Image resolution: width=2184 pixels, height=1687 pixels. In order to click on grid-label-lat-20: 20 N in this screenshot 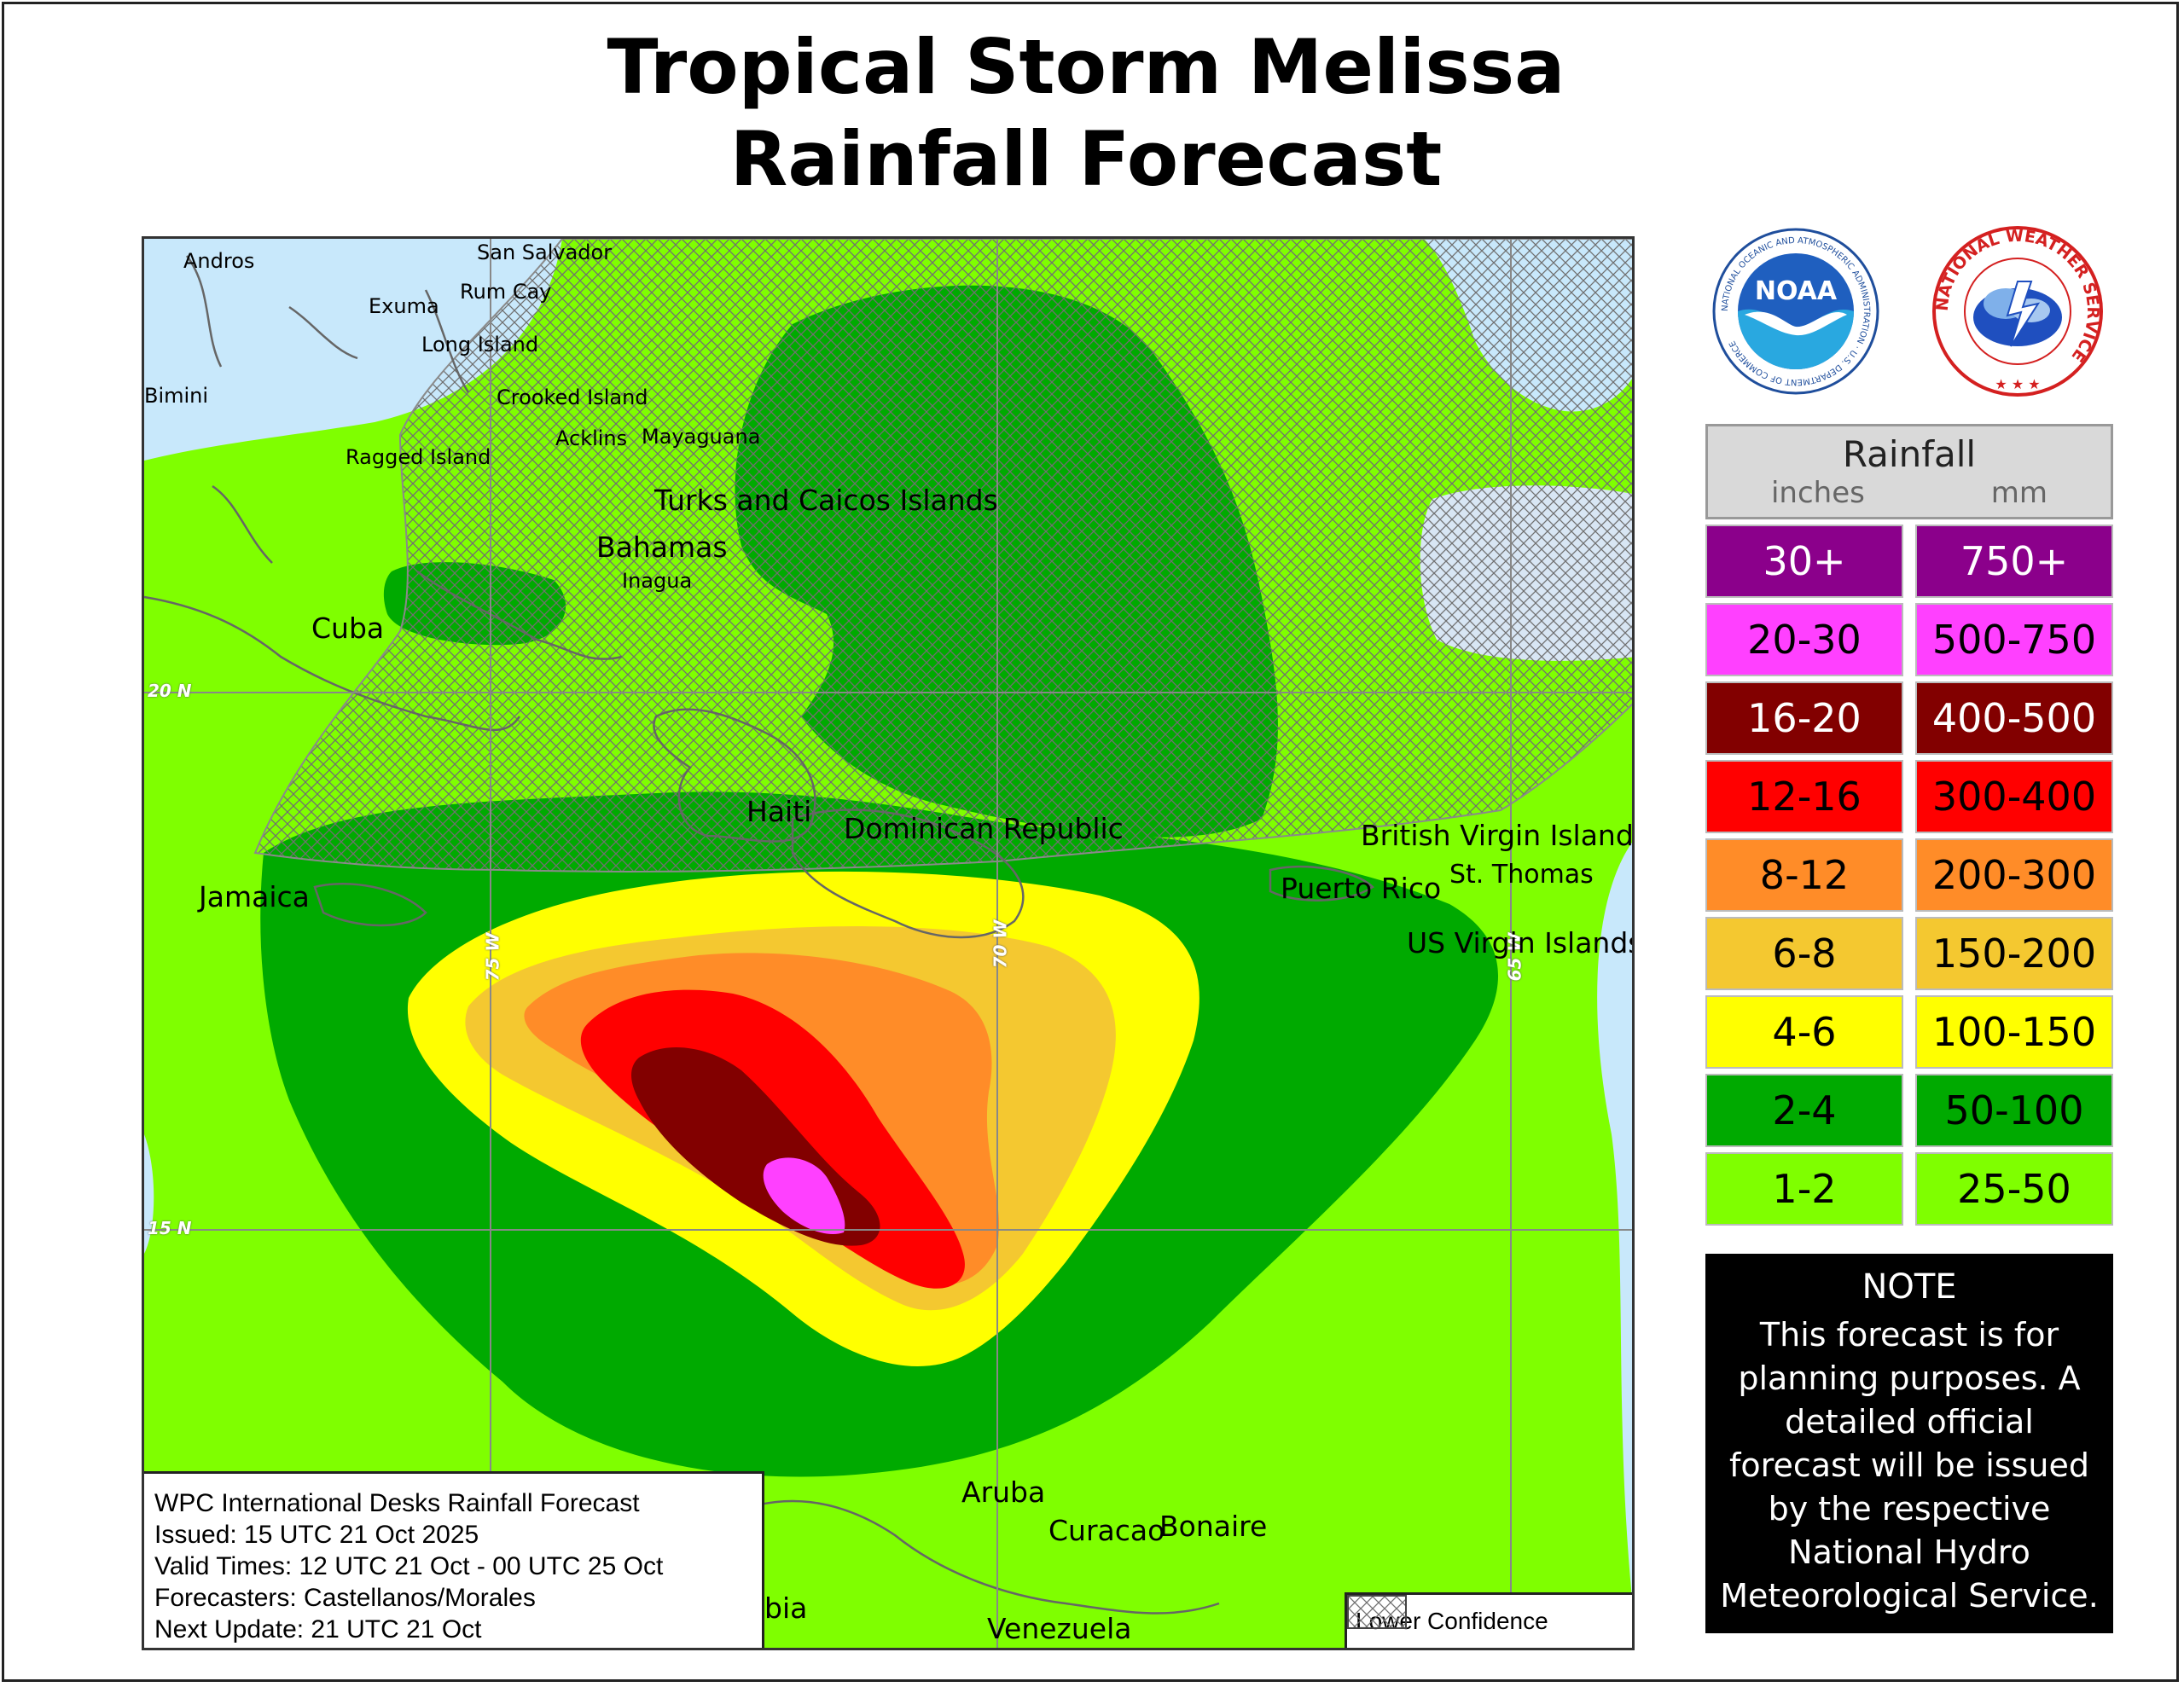, I will do `click(170, 691)`.